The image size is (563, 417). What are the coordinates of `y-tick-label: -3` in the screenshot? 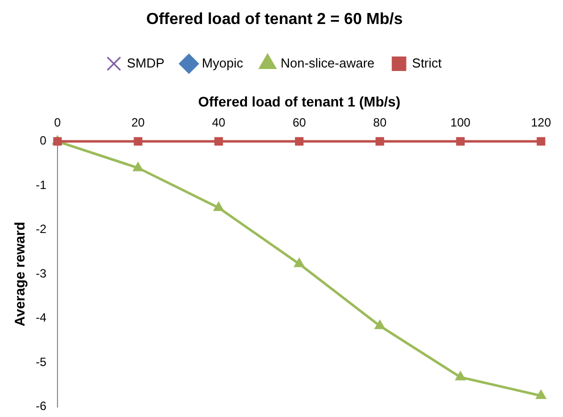 It's located at (41, 273).